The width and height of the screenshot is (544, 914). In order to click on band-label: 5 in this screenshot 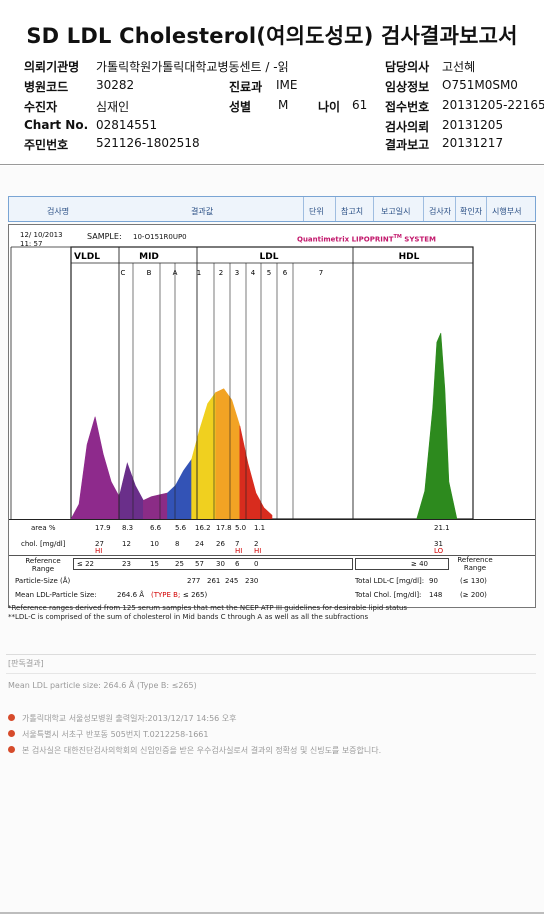, I will do `click(269, 273)`.